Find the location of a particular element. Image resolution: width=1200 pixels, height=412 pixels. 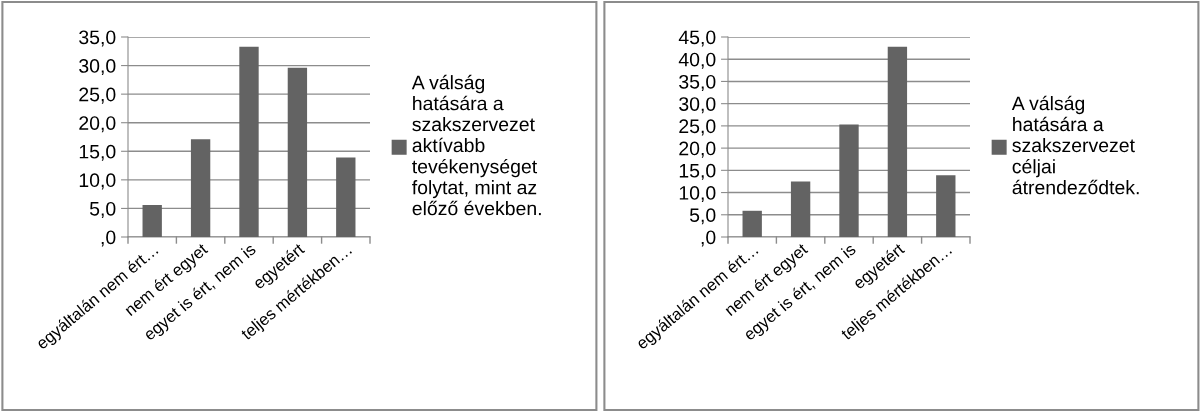

y-tick-label: 40,0 is located at coordinates (697, 60).